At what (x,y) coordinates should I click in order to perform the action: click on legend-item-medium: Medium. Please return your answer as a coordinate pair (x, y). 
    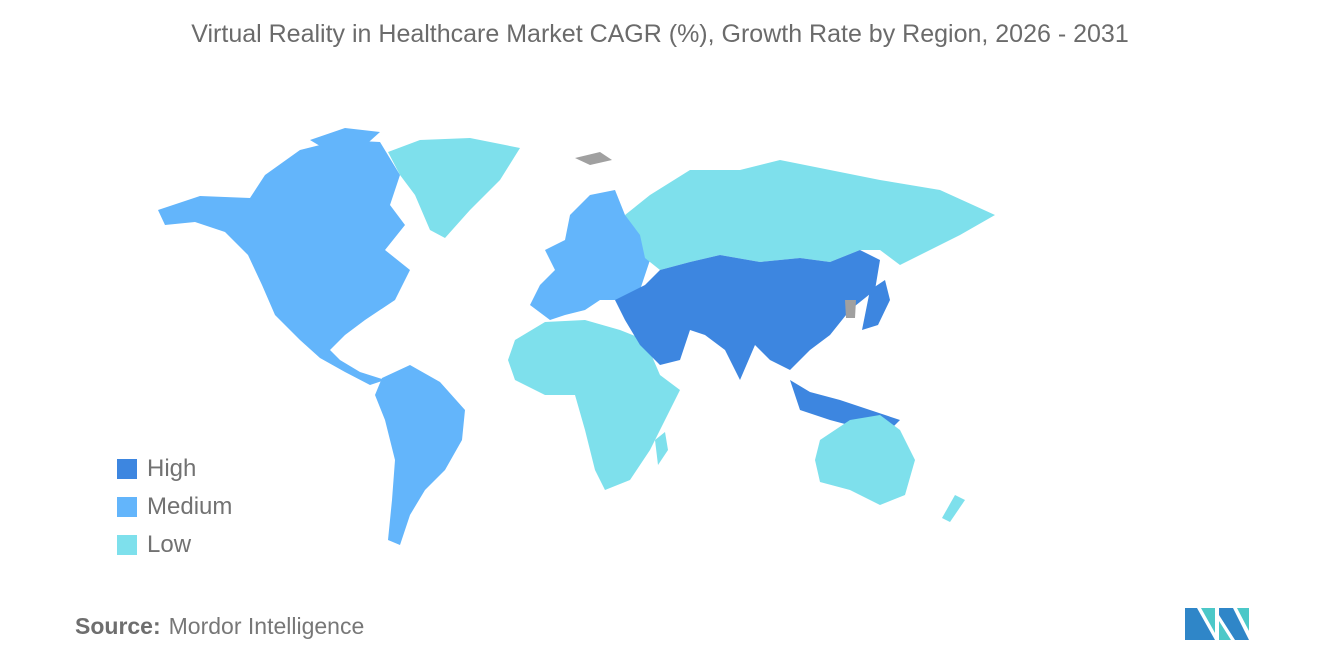
    Looking at the image, I should click on (174, 507).